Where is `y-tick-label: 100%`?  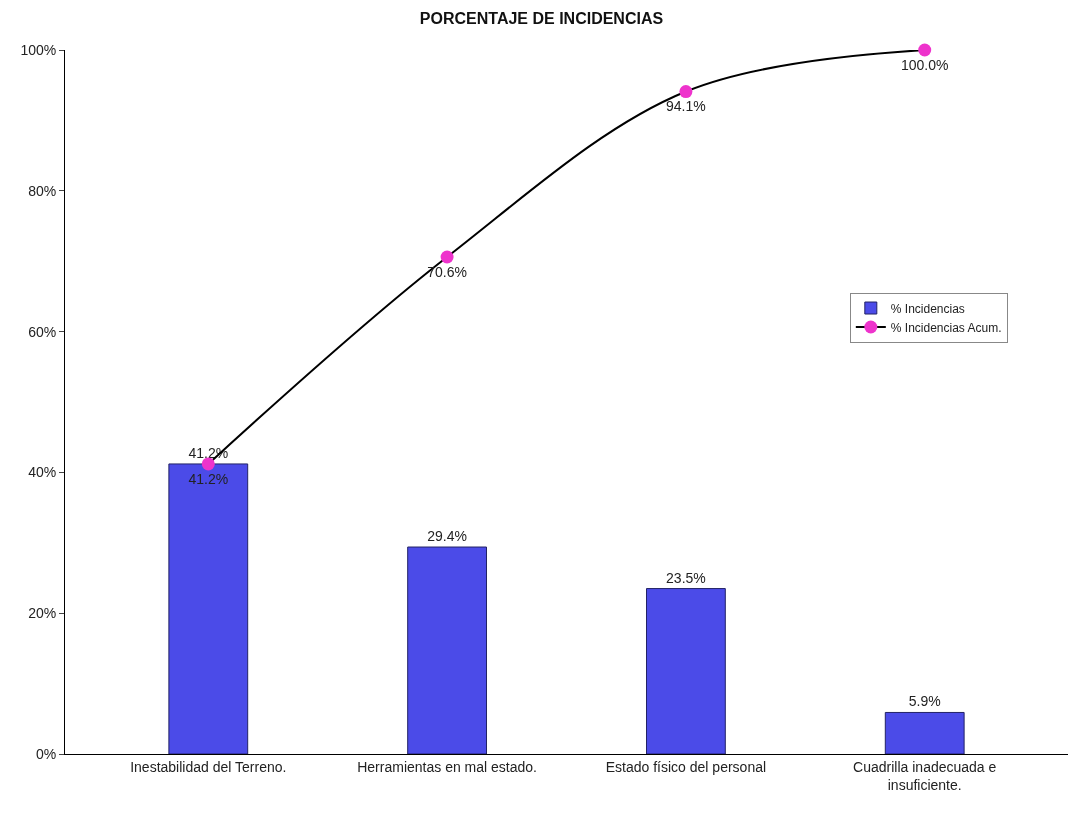 y-tick-label: 100% is located at coordinates (38, 49).